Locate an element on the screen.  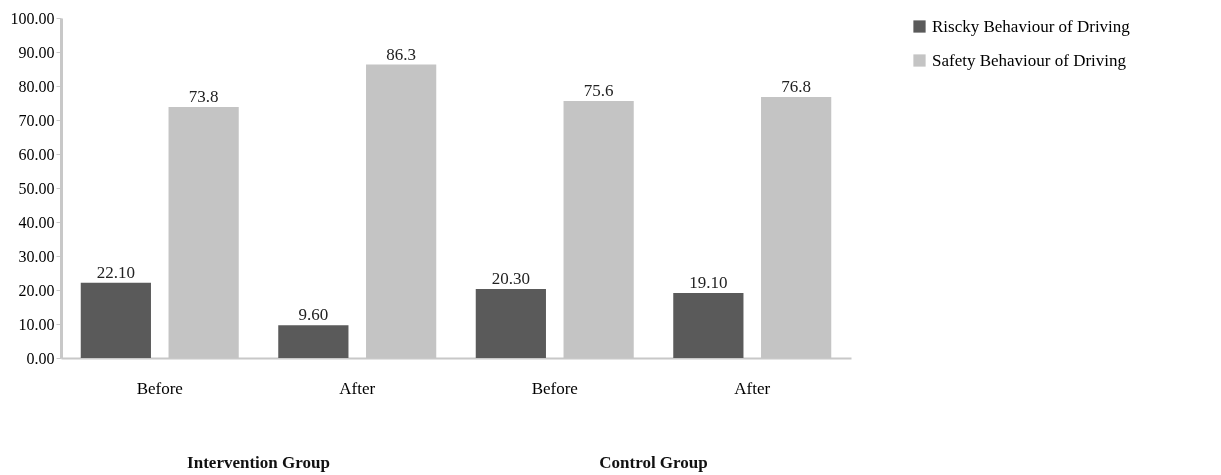
y-tick-label: 0.00 is located at coordinates (40, 358).